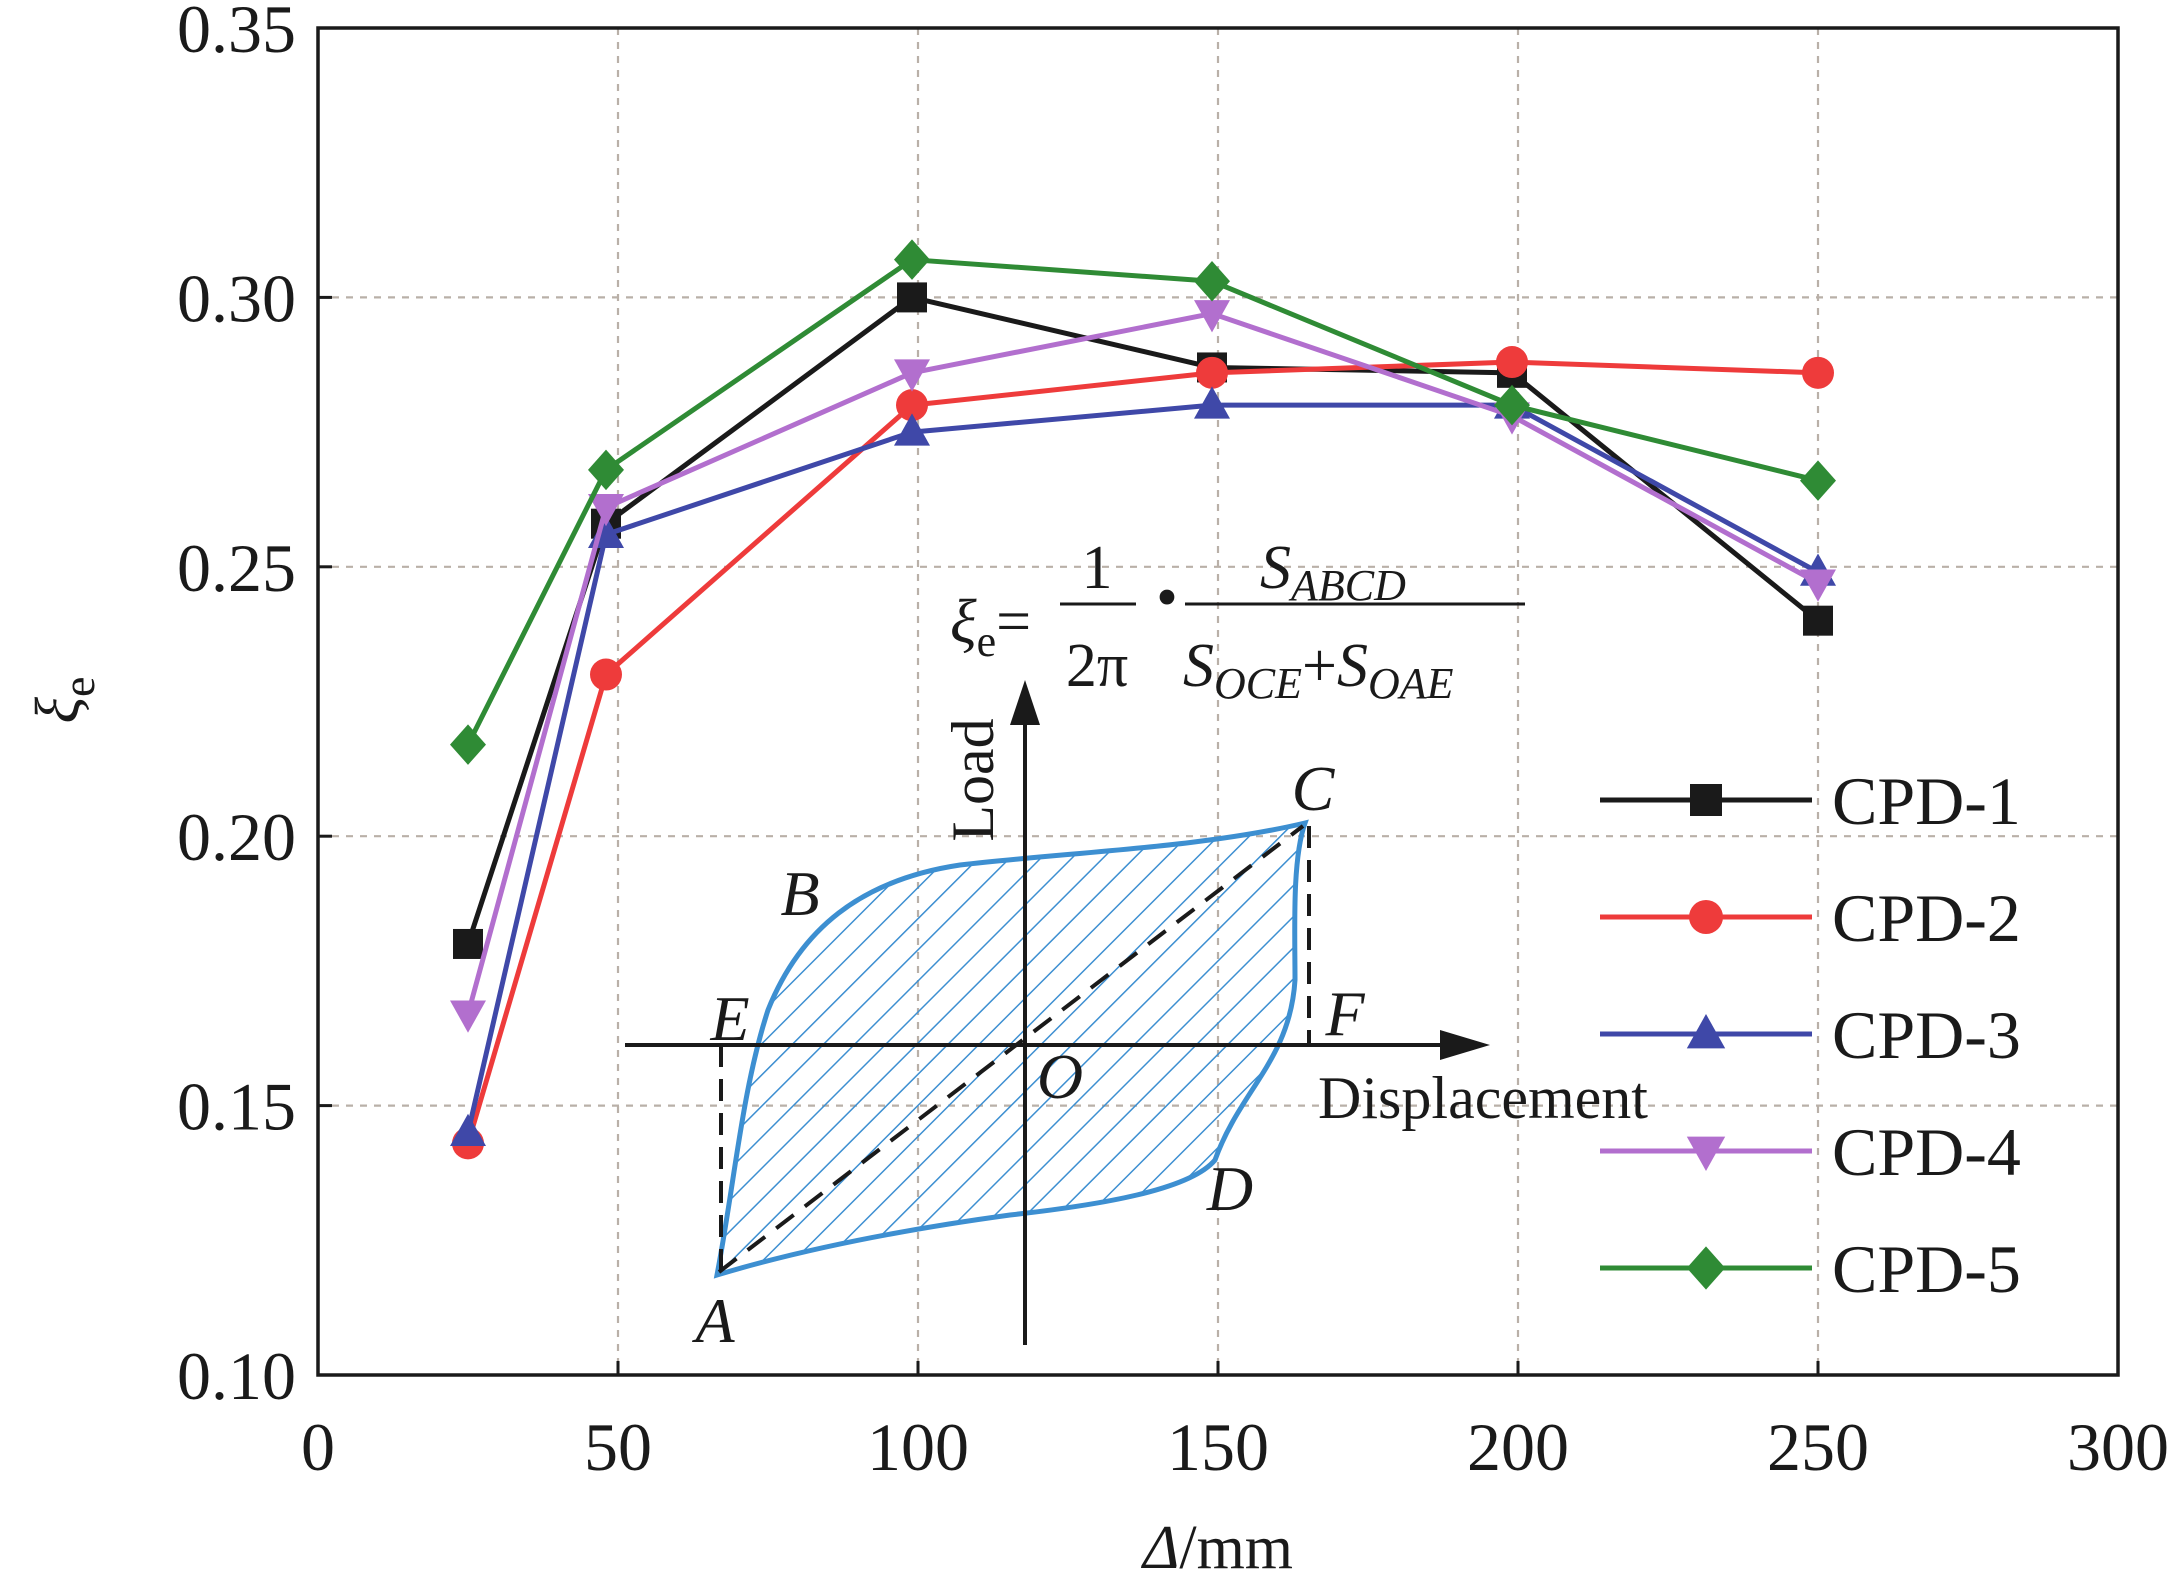 The height and width of the screenshot is (1583, 2175). Describe the element at coordinates (1352, 666) in the screenshot. I see `formula-denominator-2-s2: S` at that location.